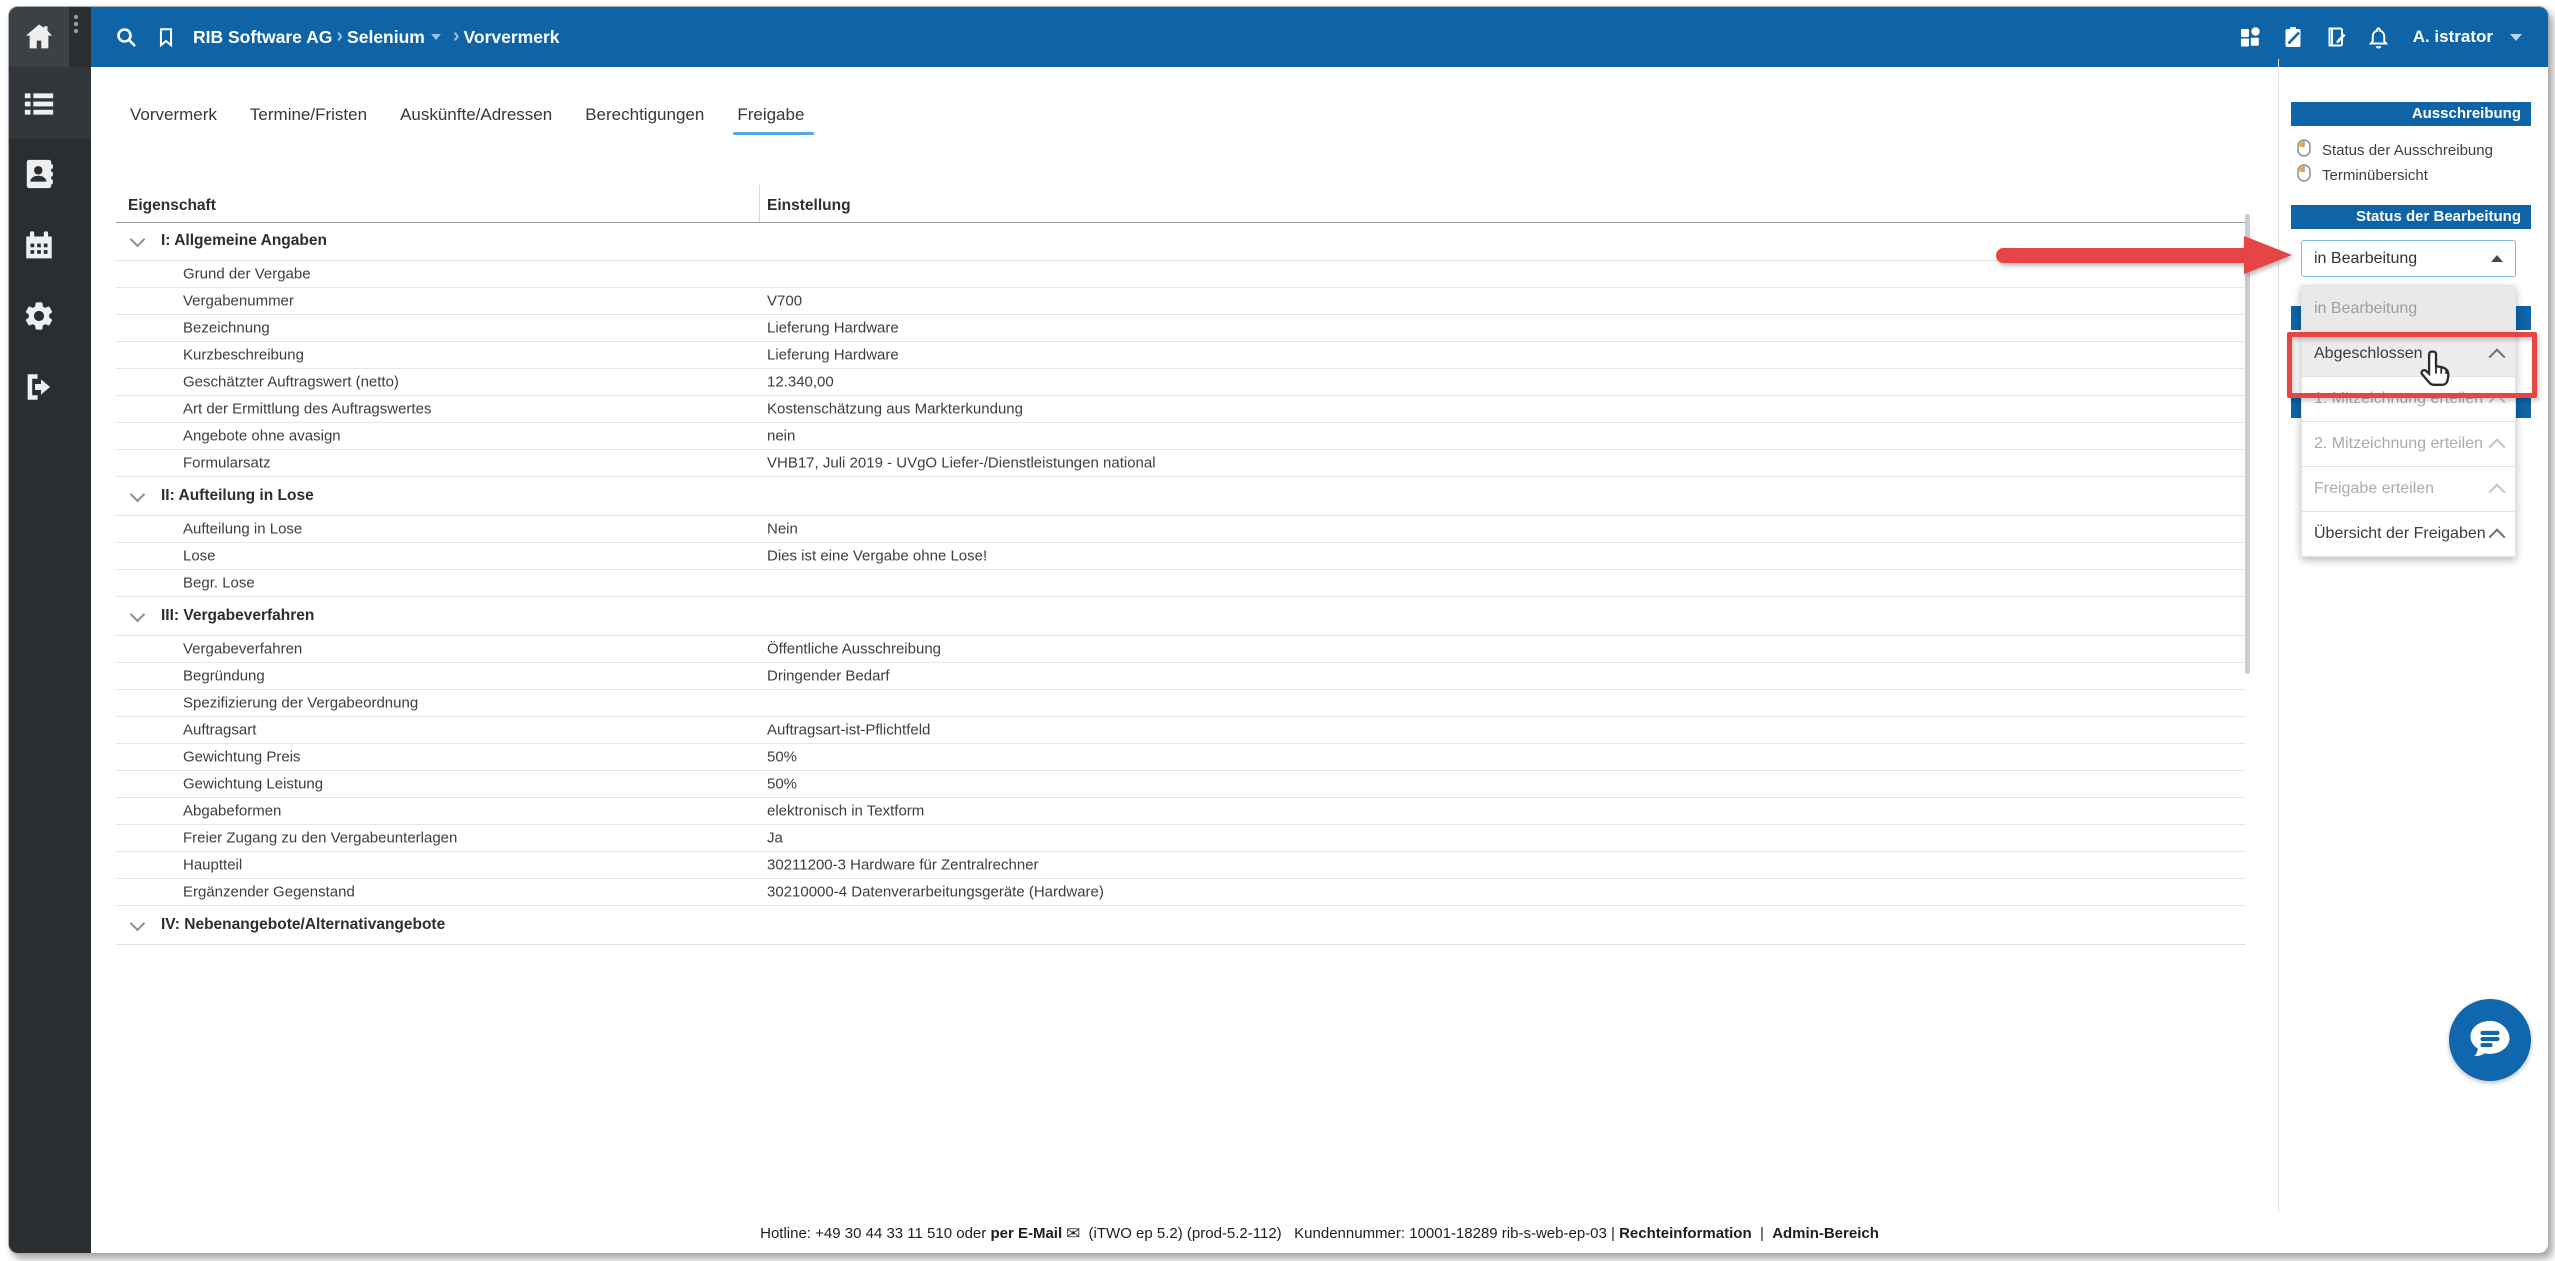 The image size is (2555, 1261). I want to click on contacts-book-icon, so click(39, 174).